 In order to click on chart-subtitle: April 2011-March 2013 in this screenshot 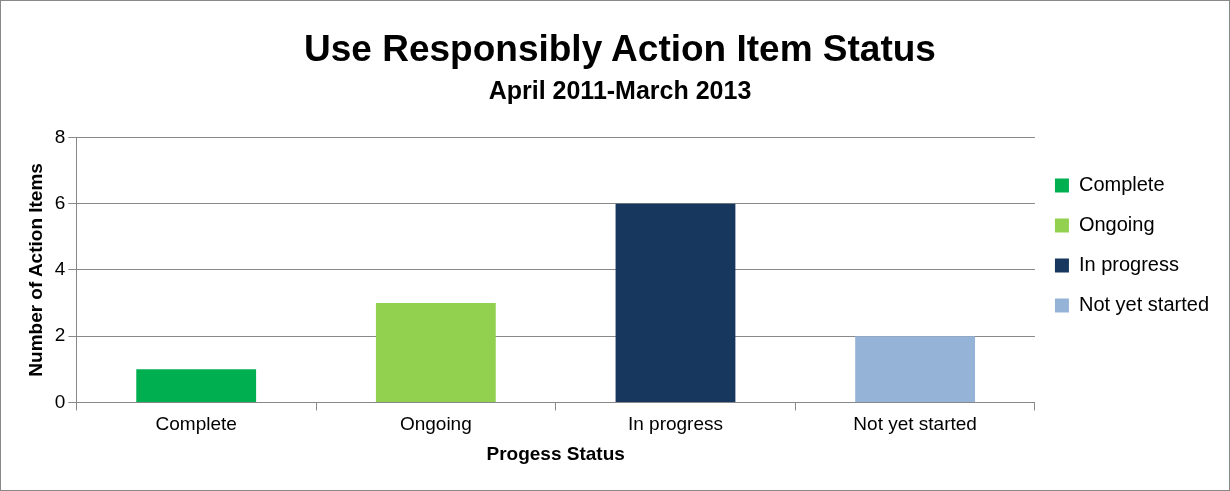, I will do `click(620, 90)`.